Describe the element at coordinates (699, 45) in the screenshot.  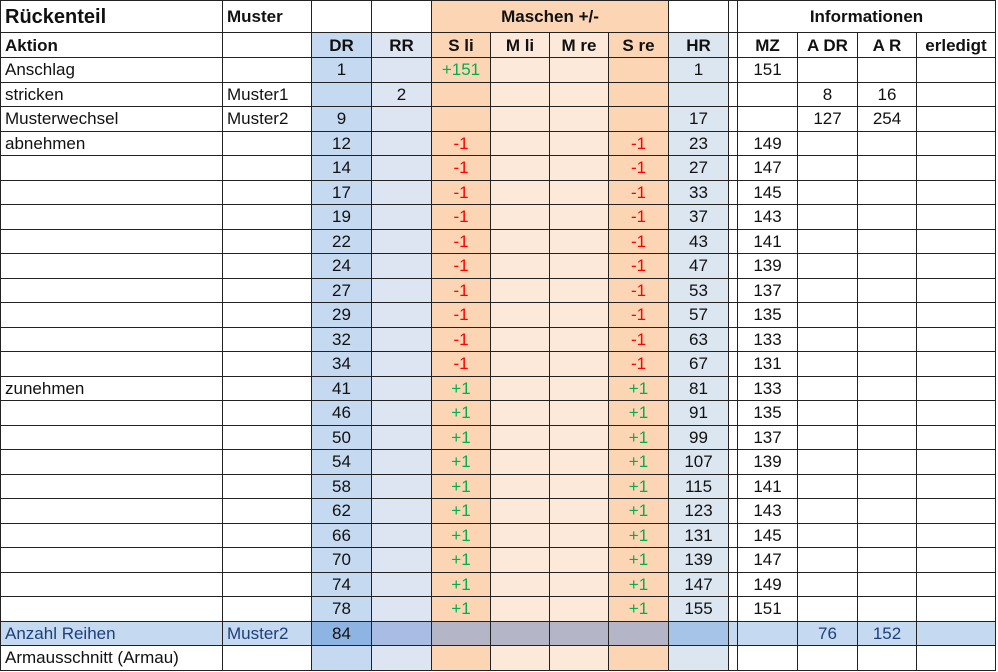
I see `column-header: HR` at that location.